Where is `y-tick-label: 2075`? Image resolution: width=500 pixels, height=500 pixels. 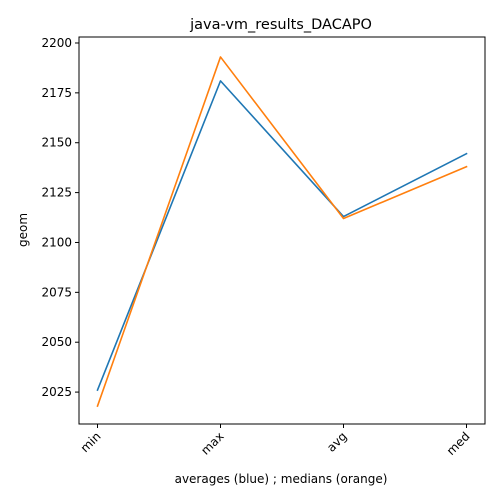 y-tick-label: 2075 is located at coordinates (56, 292).